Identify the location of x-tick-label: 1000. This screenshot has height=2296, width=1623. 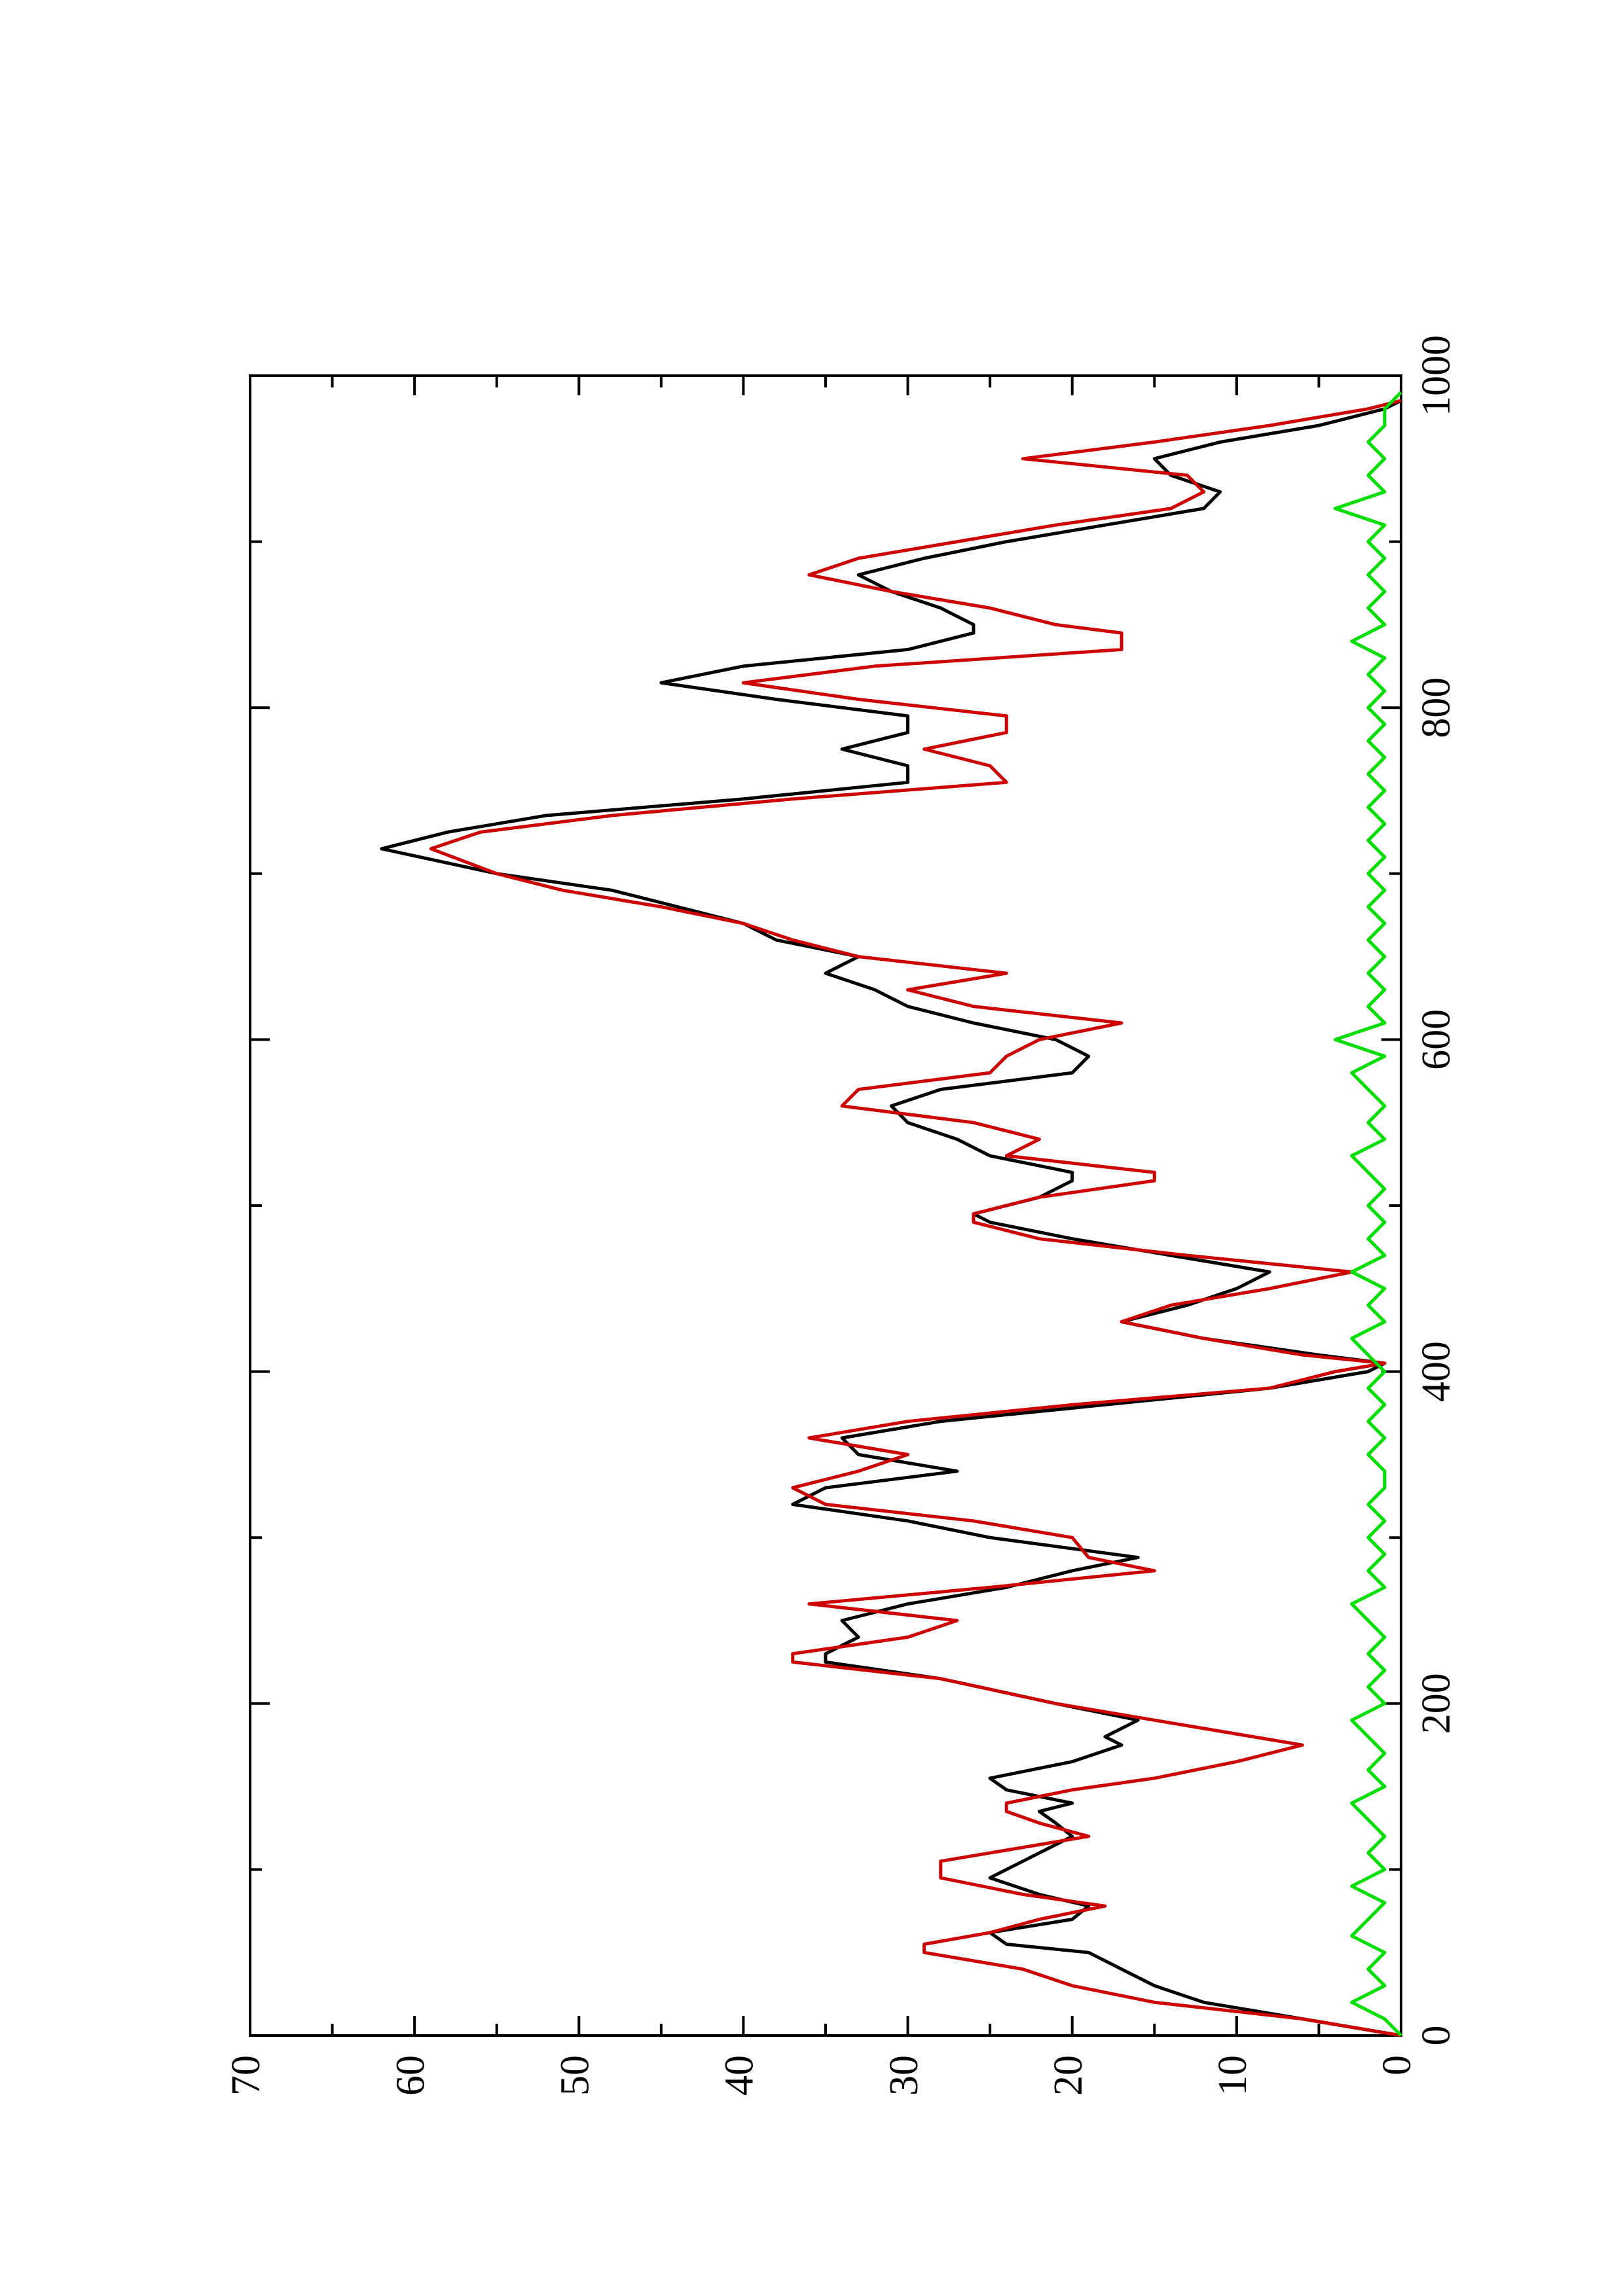
(1436, 376).